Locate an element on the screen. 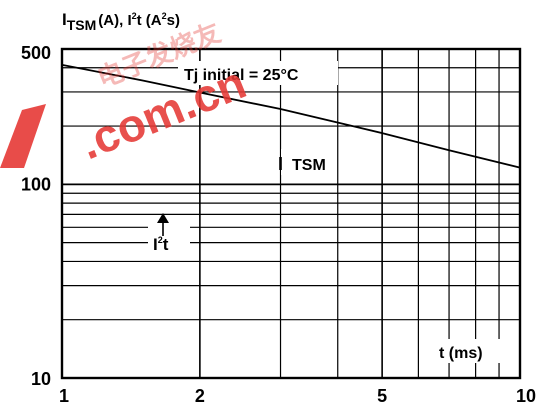 The image size is (544, 408). annotation-backing is located at coordinates (258, 73).